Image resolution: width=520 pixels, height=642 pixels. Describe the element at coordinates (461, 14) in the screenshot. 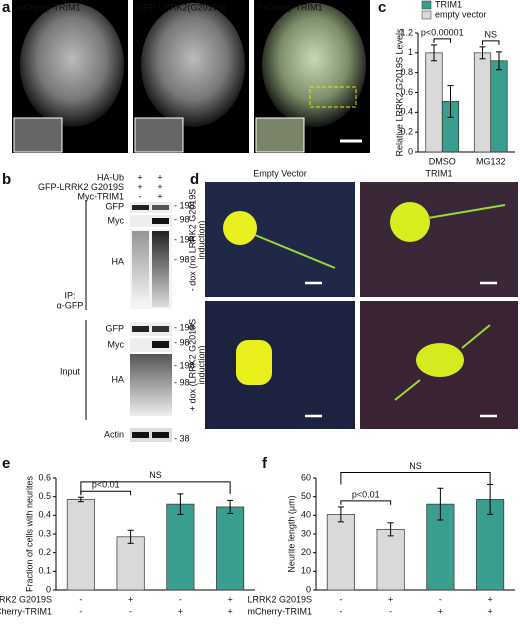

I see `legend-label: empty vector` at that location.